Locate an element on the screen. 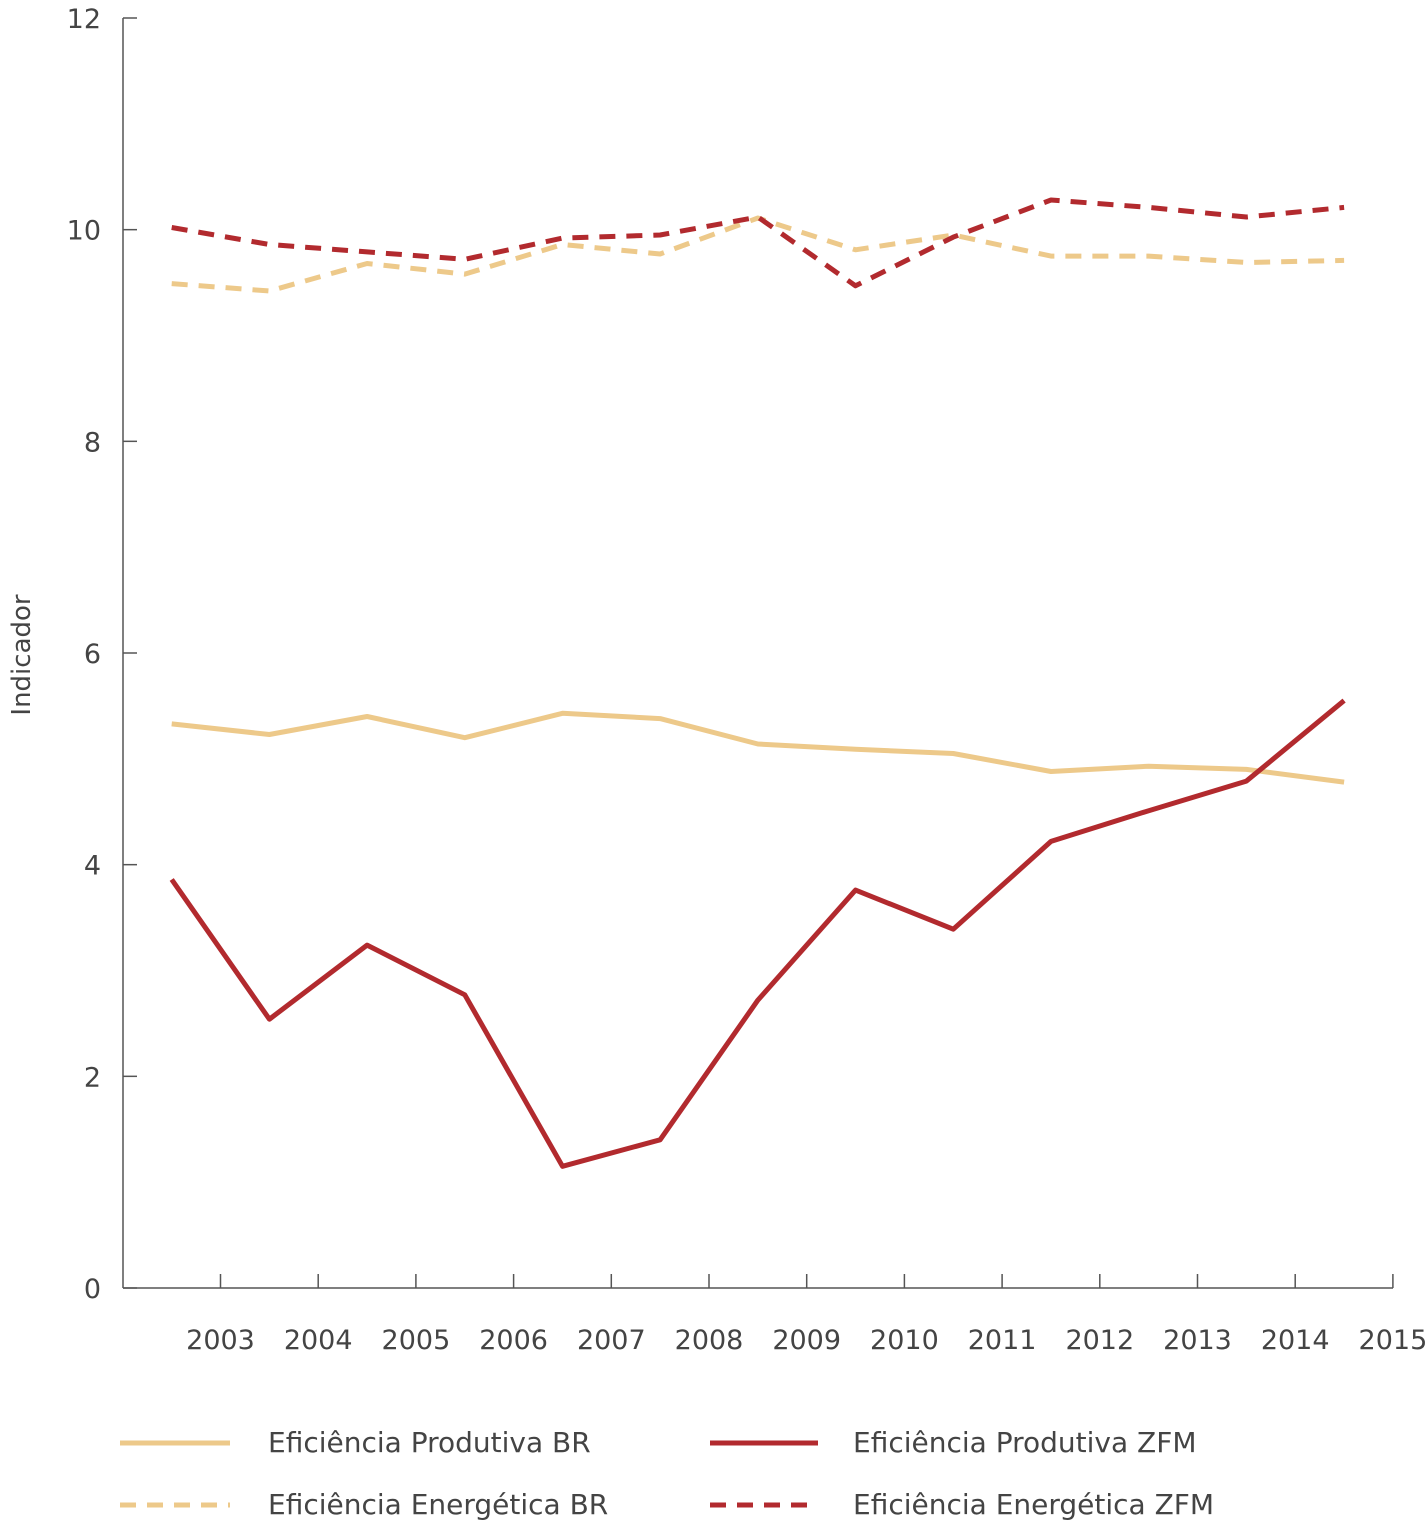  legend-item-1: Eficiência Produtiva BR is located at coordinates (355, 1442).